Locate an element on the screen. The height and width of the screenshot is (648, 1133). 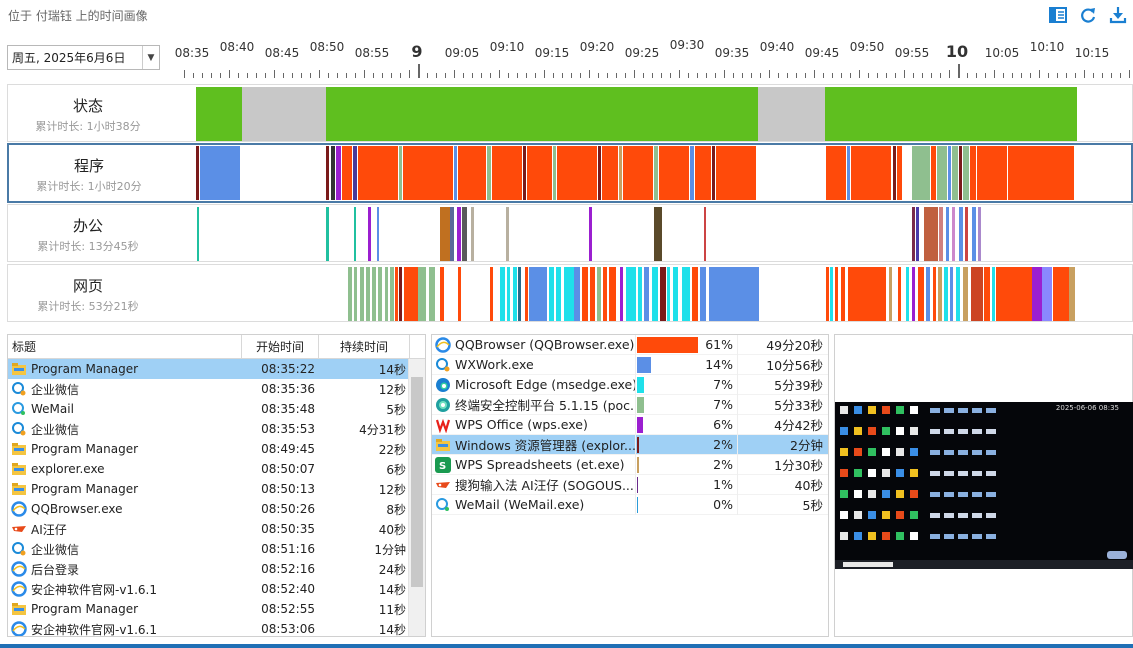
track-office: 办公 累计时长: 13分45秒 is located at coordinates (570, 233).